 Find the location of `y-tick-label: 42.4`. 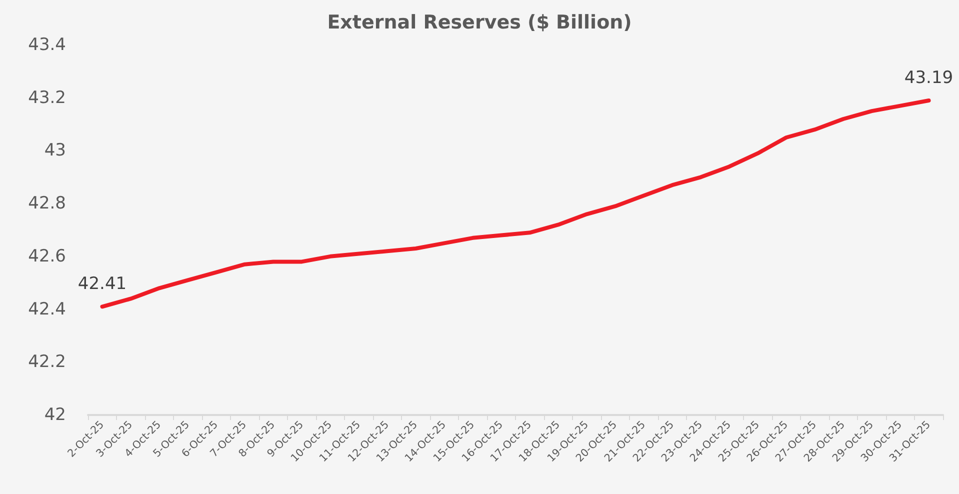

y-tick-label: 42.4 is located at coordinates (47, 309).